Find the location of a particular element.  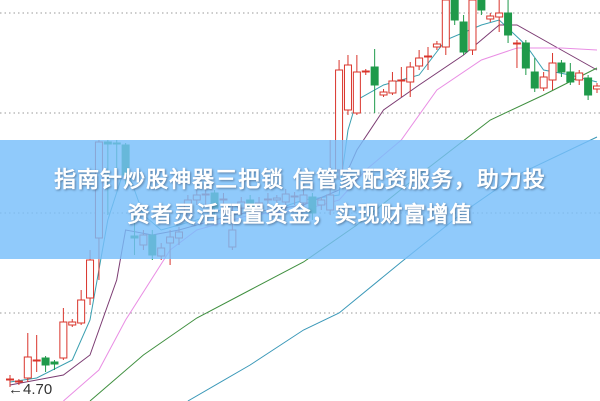

low-price-label: 4.70 is located at coordinates (38, 389).